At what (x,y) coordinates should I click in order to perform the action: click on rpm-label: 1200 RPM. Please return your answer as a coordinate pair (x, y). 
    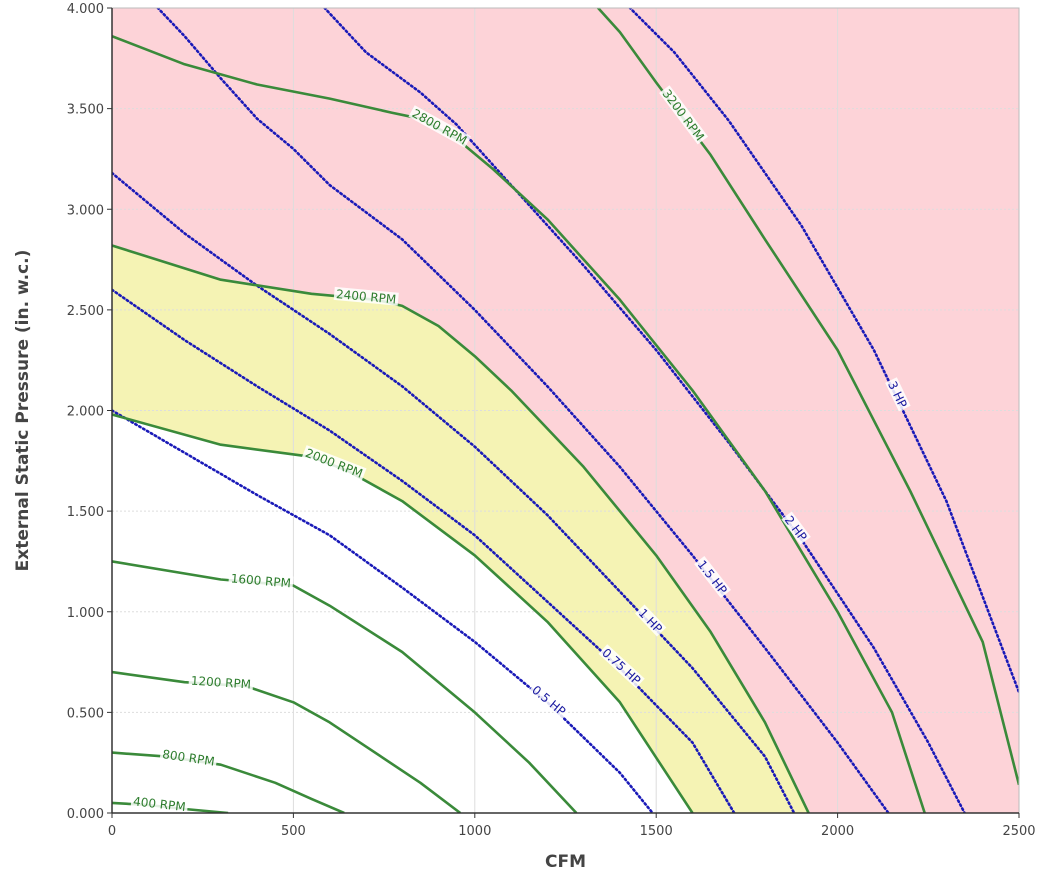
    Looking at the image, I should click on (220, 683).